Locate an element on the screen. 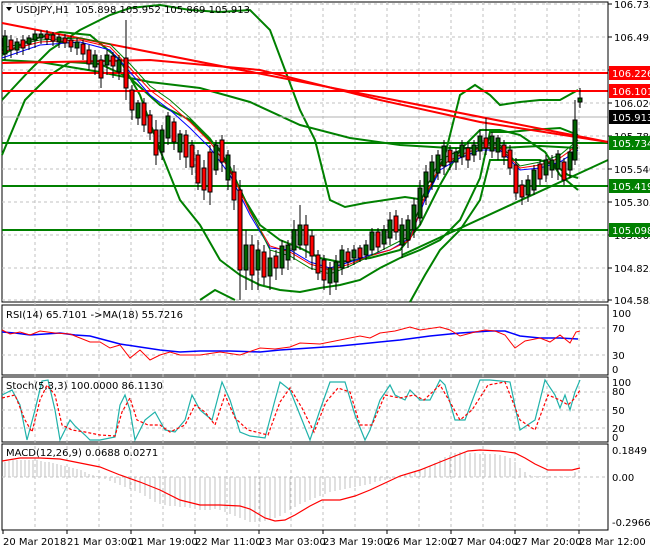  time-tick: 28 Mar 12:00 is located at coordinates (612, 542).